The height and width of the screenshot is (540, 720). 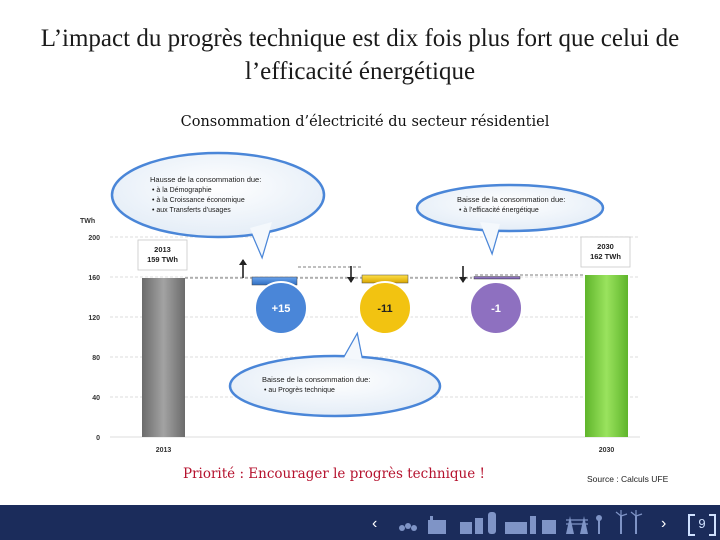 I want to click on next-slide-button: ›, so click(x=664, y=523).